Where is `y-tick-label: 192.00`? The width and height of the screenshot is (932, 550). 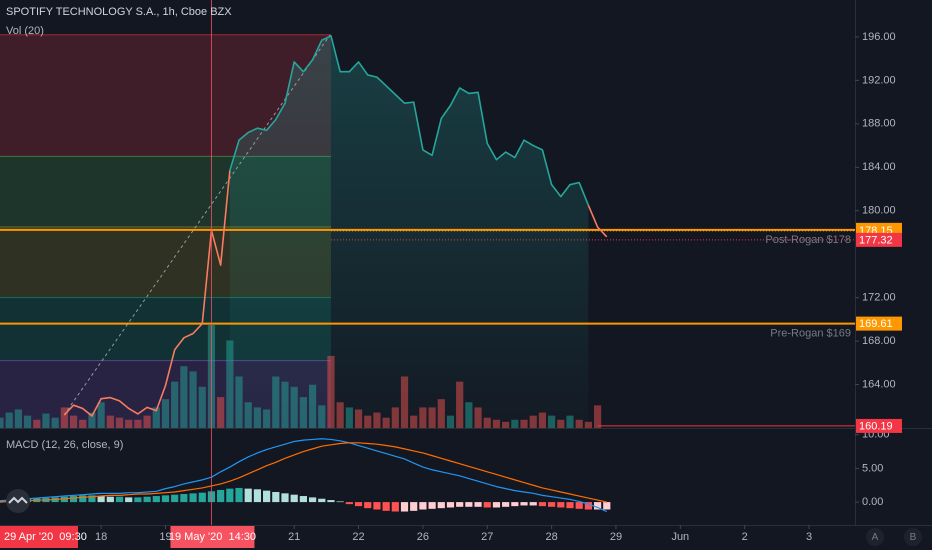 y-tick-label: 192.00 is located at coordinates (879, 80).